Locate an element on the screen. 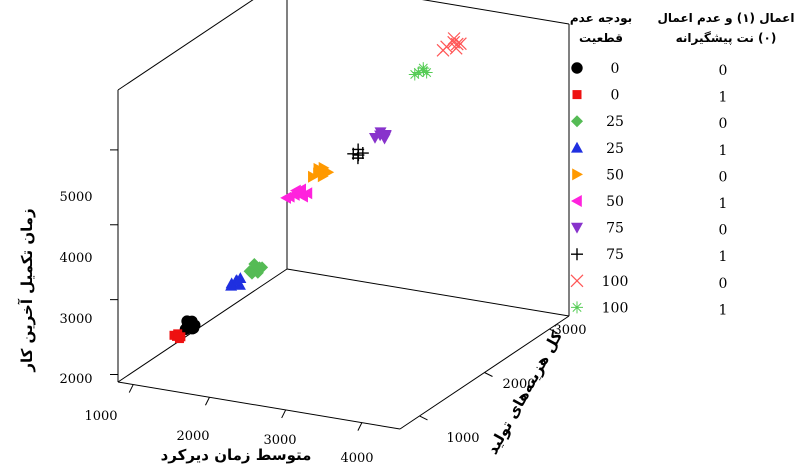  series-plus is located at coordinates (358, 154).